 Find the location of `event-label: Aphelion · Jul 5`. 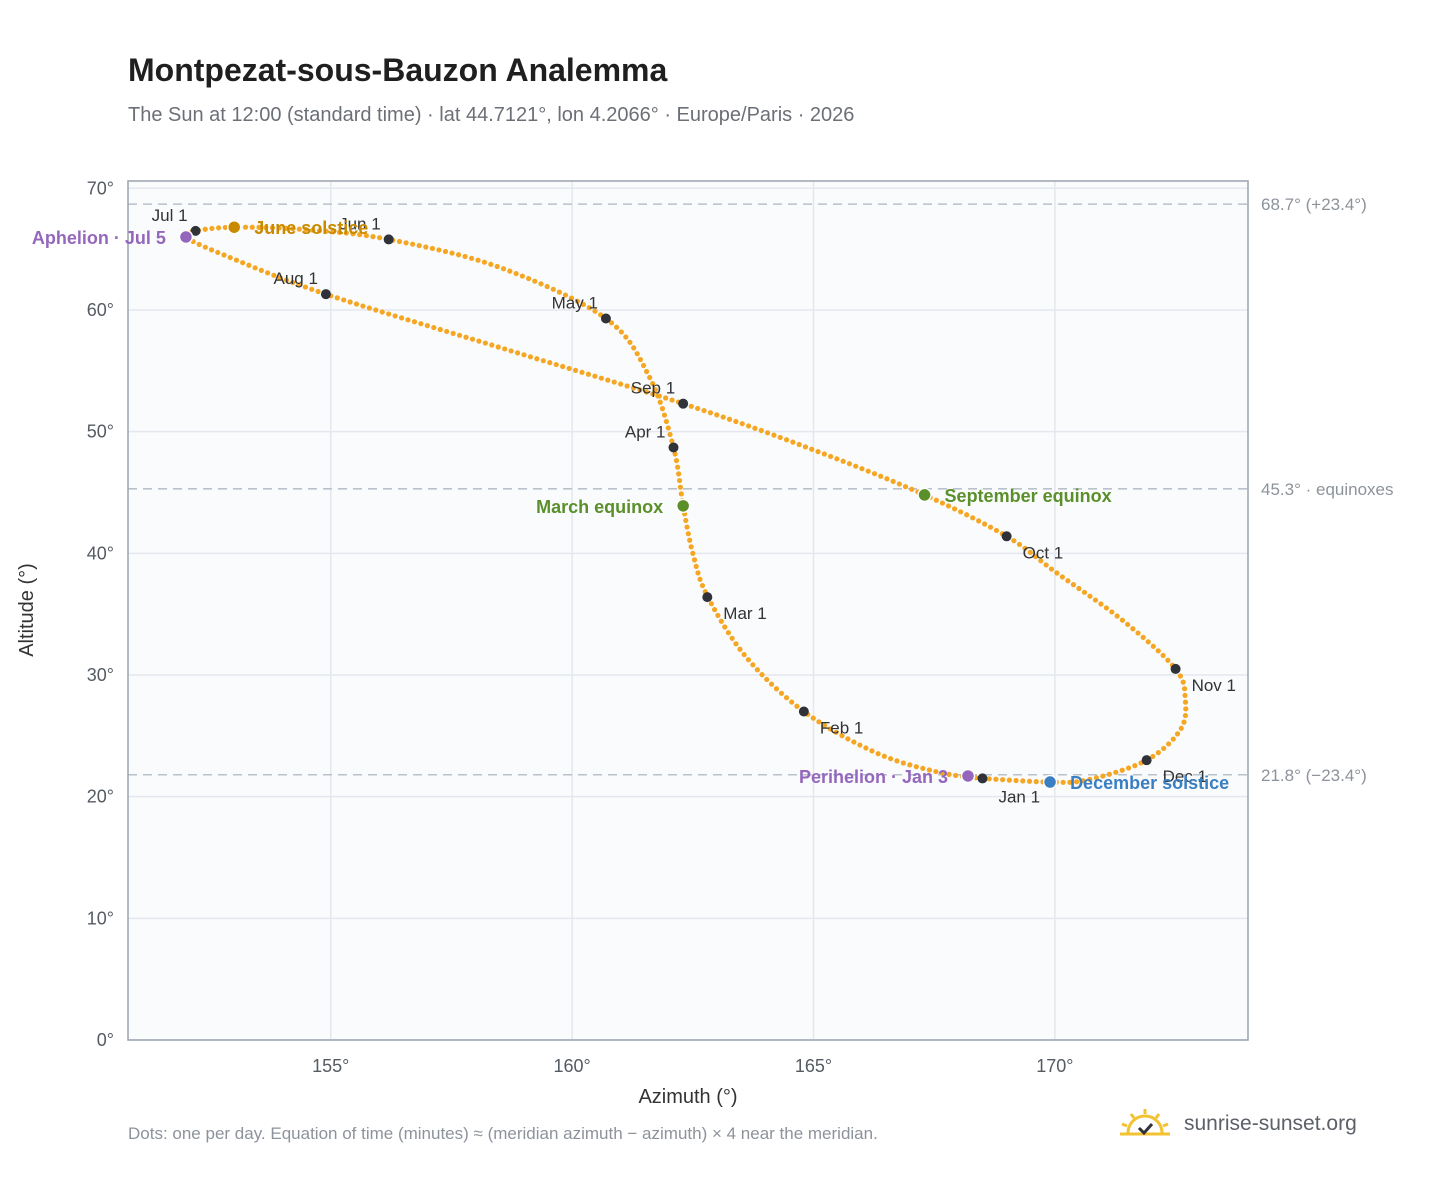

event-label: Aphelion · Jul 5 is located at coordinates (99, 238).